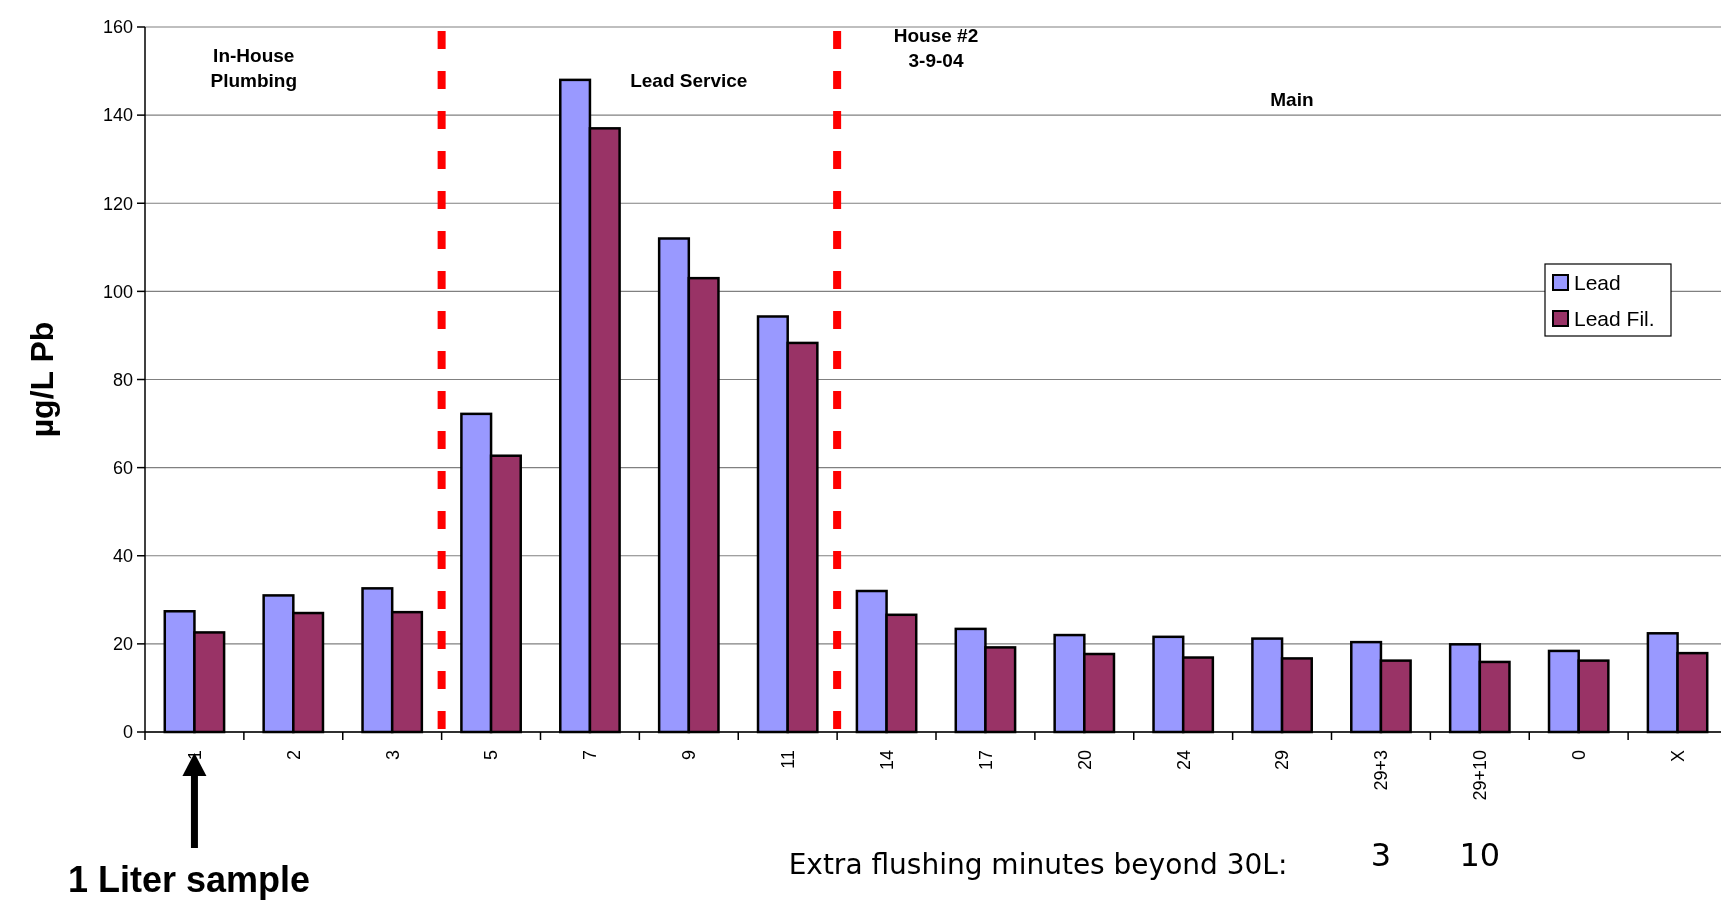  Describe the element at coordinates (122, 644) in the screenshot. I see `y-tick-label: 20` at that location.